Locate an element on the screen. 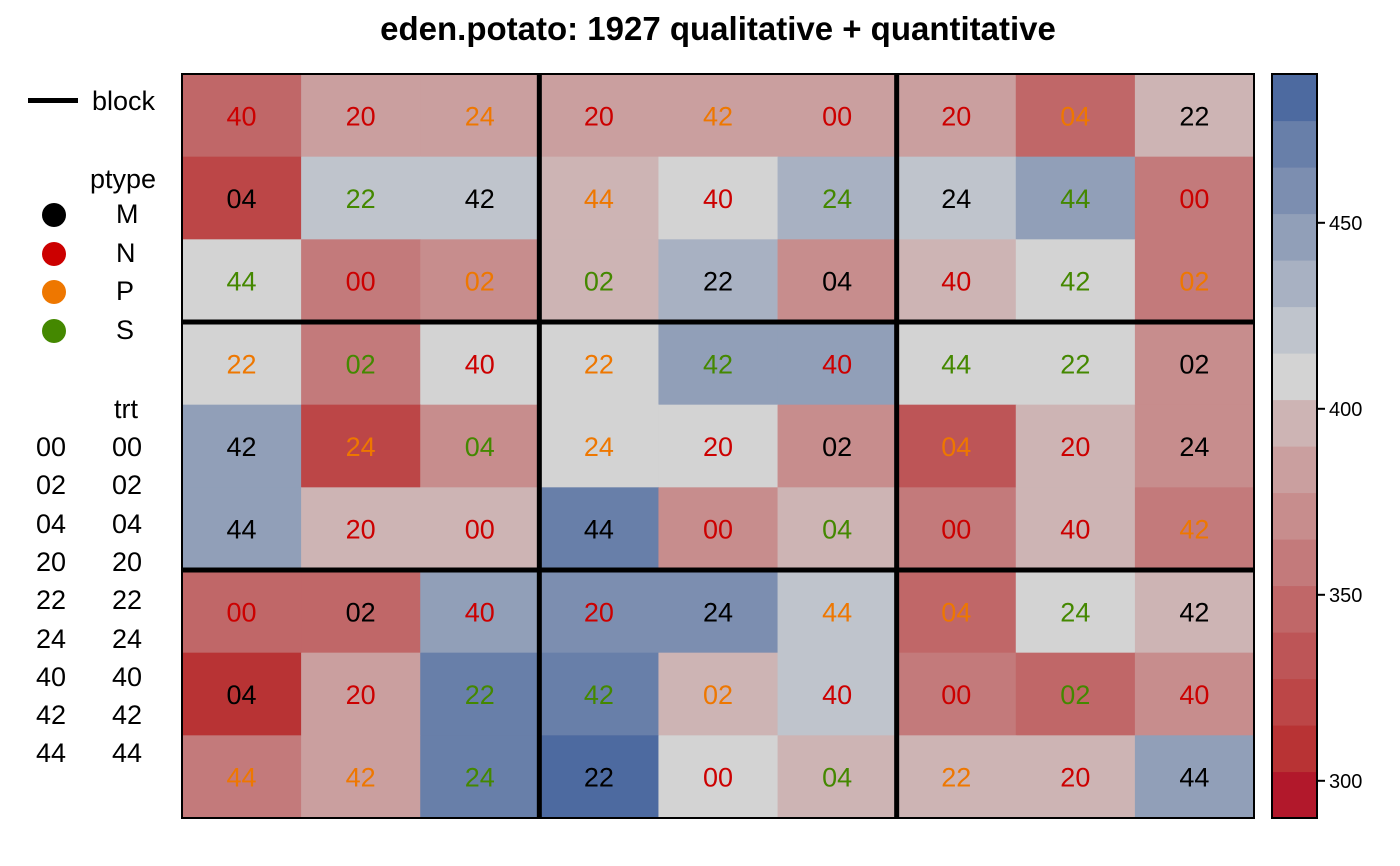 This screenshot has height=866, width=1400. trt-legend-label: 24 is located at coordinates (127, 638).